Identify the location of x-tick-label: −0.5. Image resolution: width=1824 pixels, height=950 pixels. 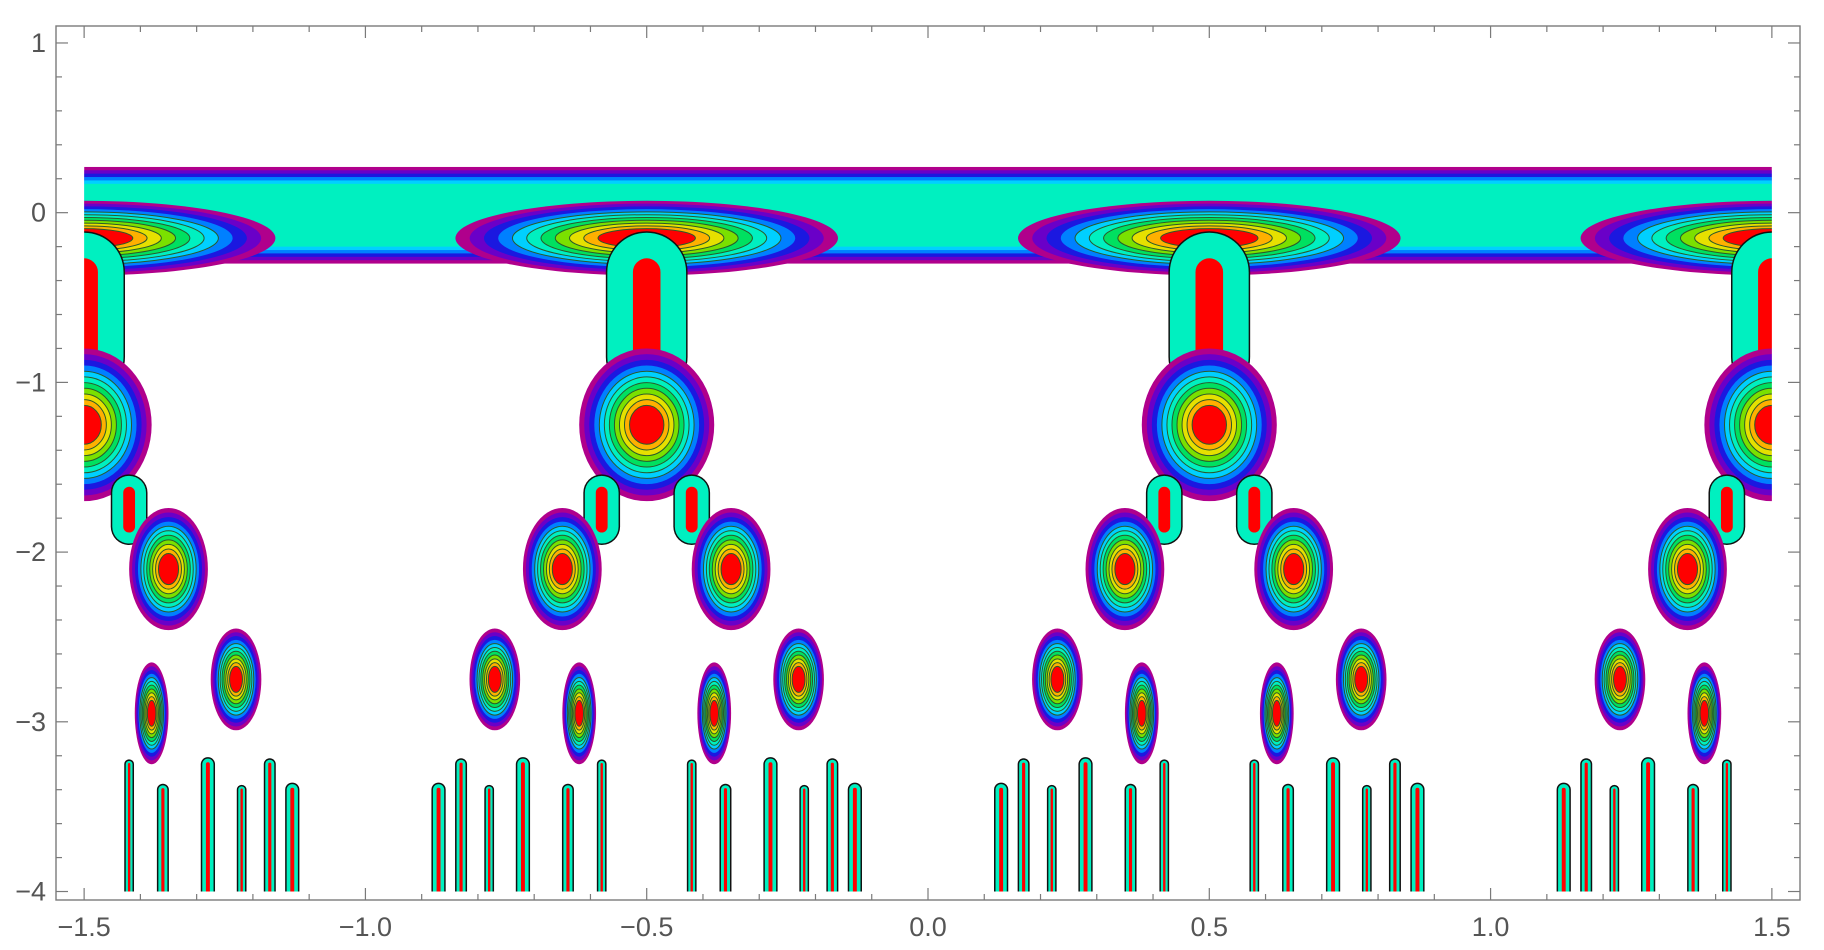
(646, 927).